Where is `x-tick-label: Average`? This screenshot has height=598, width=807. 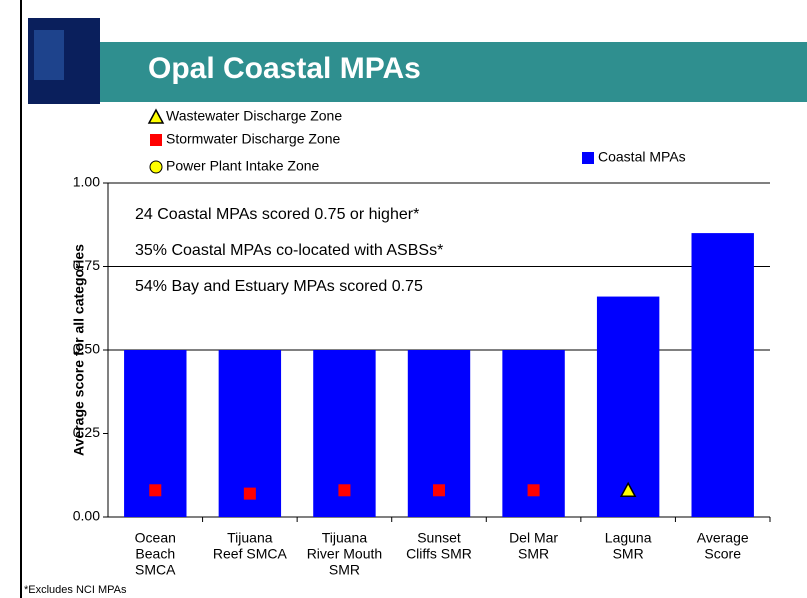
x-tick-label: Average is located at coordinates (723, 538).